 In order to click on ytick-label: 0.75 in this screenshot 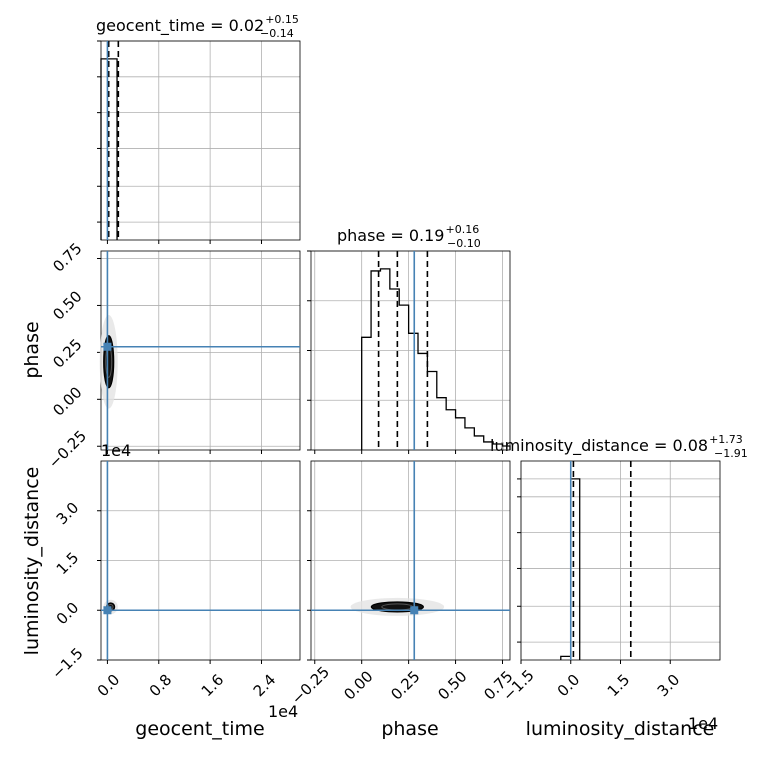, I will do `click(67, 257)`.